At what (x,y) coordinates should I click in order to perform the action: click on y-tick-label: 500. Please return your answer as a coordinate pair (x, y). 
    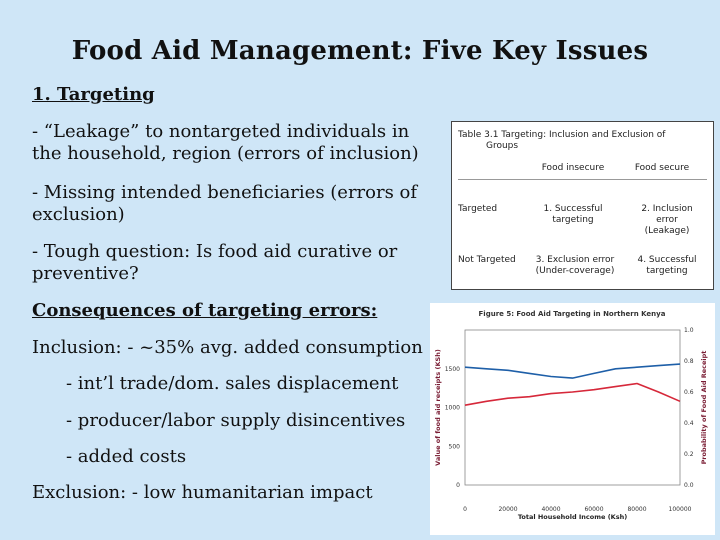
    Looking at the image, I should click on (455, 446).